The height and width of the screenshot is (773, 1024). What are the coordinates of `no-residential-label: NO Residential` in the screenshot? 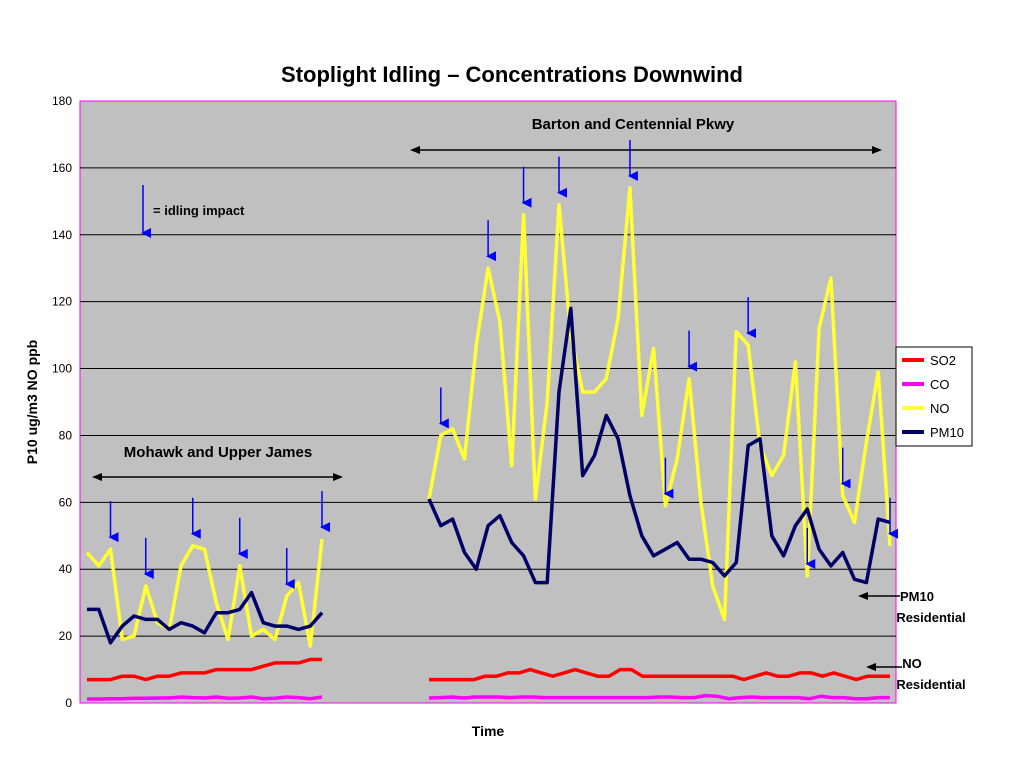 It's located at (930, 674).